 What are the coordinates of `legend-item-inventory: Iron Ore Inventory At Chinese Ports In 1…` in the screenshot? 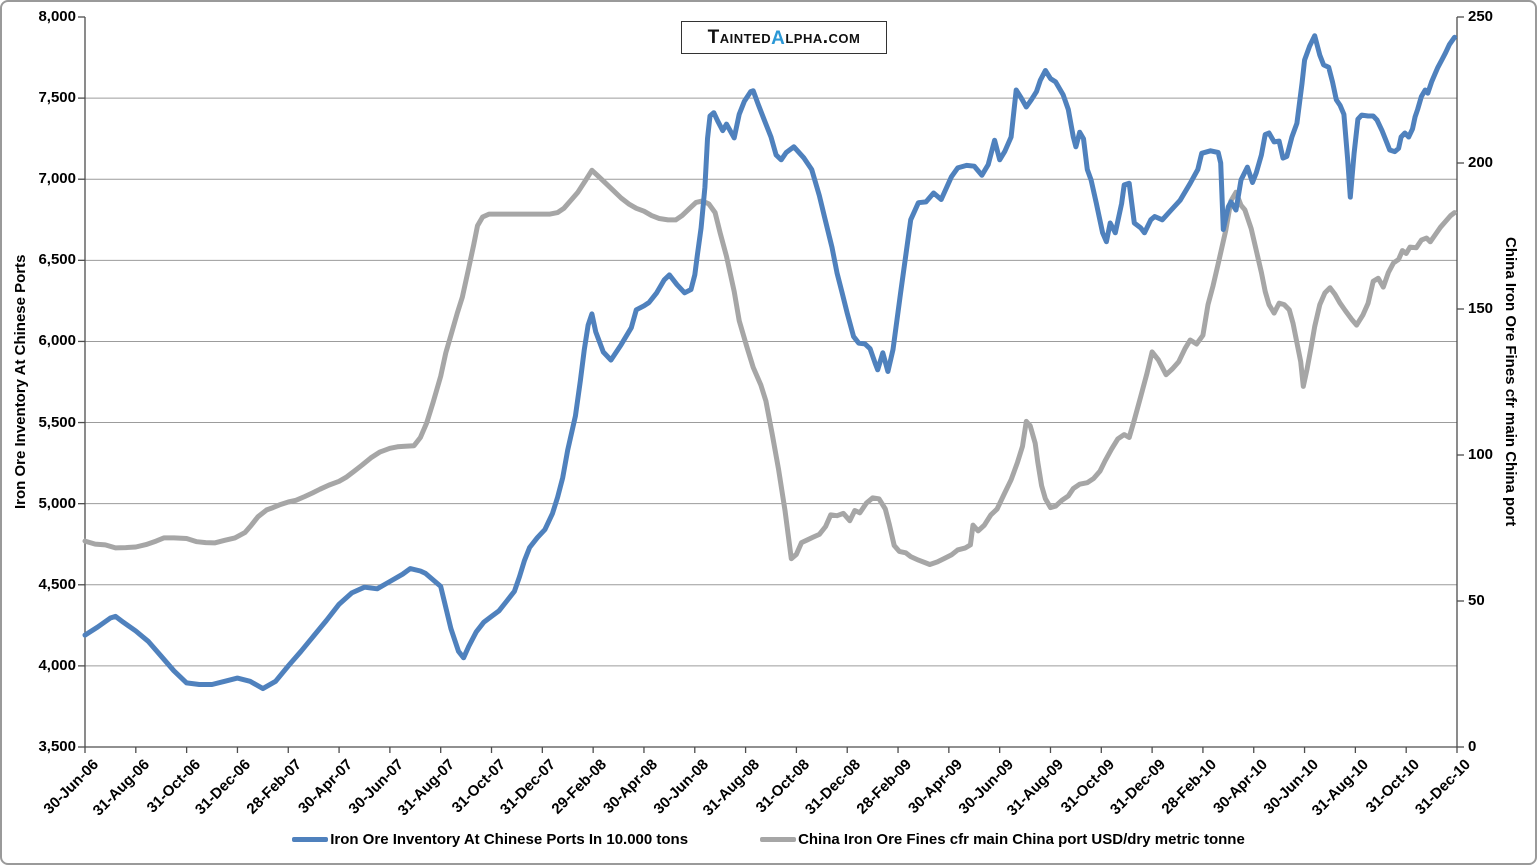 It's located at (490, 839).